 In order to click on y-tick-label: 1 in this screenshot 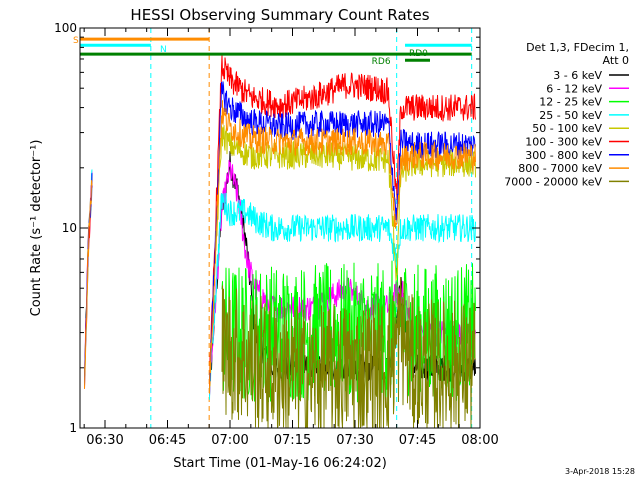, I will do `click(73, 428)`.